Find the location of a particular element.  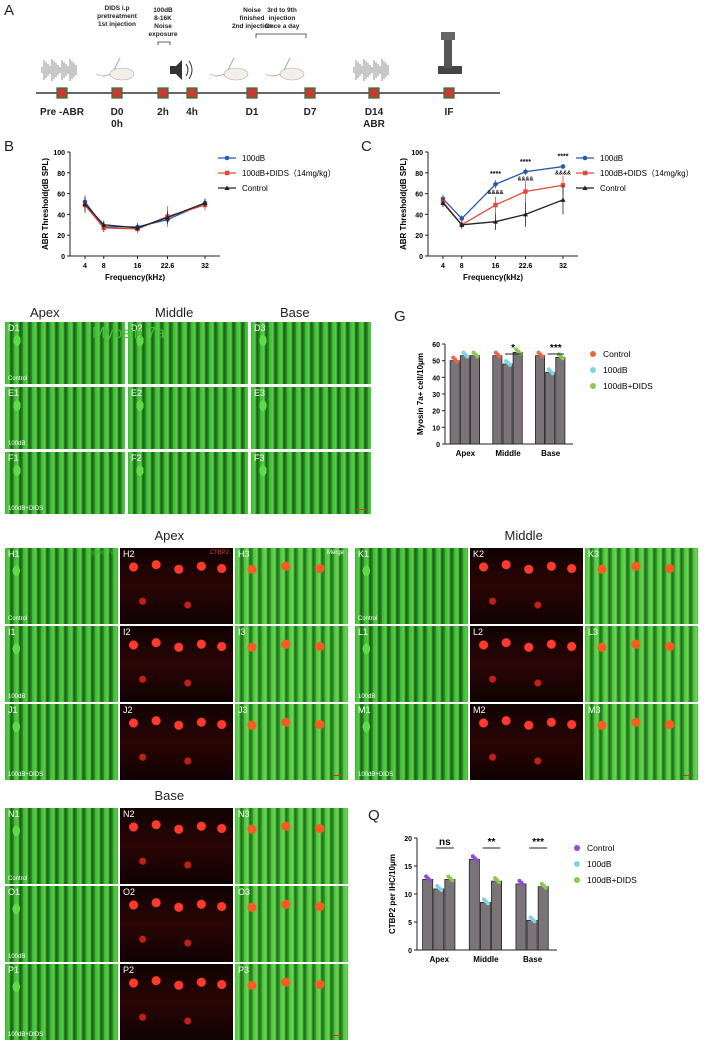

y-tick-label: 30 is located at coordinates (436, 395).